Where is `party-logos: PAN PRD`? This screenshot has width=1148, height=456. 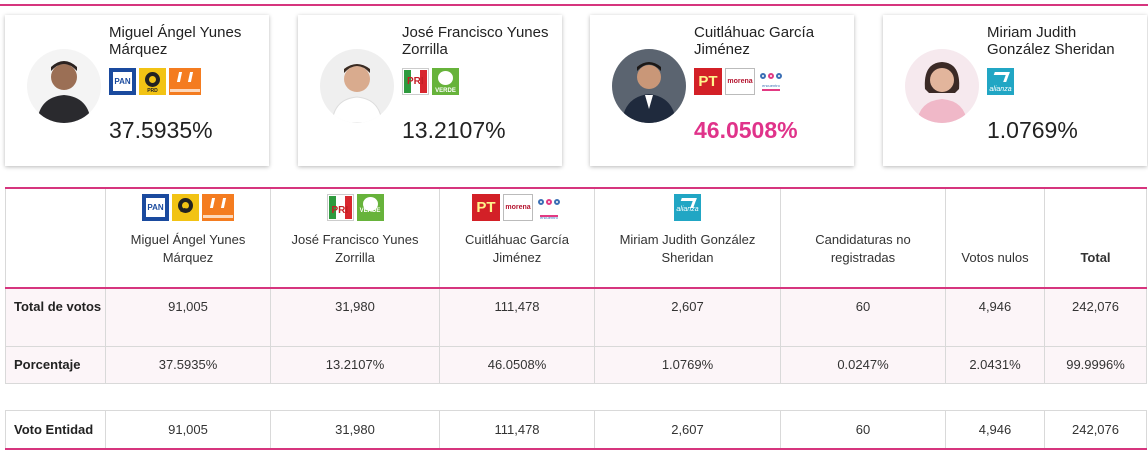
party-logos: PAN PRD is located at coordinates (155, 81).